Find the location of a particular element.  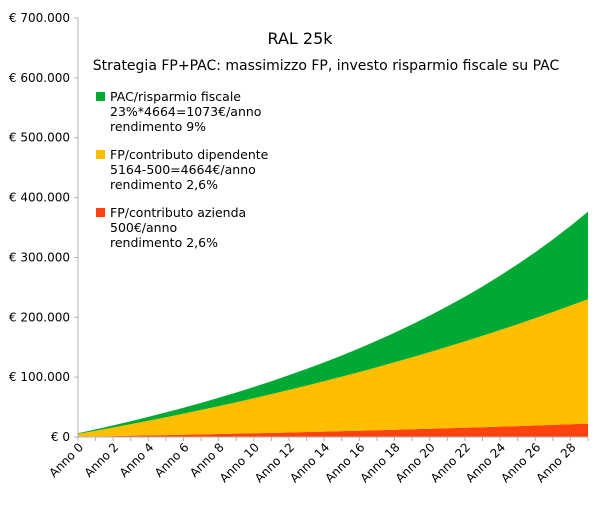

y-tick-label: € 700.000 is located at coordinates (39, 18).